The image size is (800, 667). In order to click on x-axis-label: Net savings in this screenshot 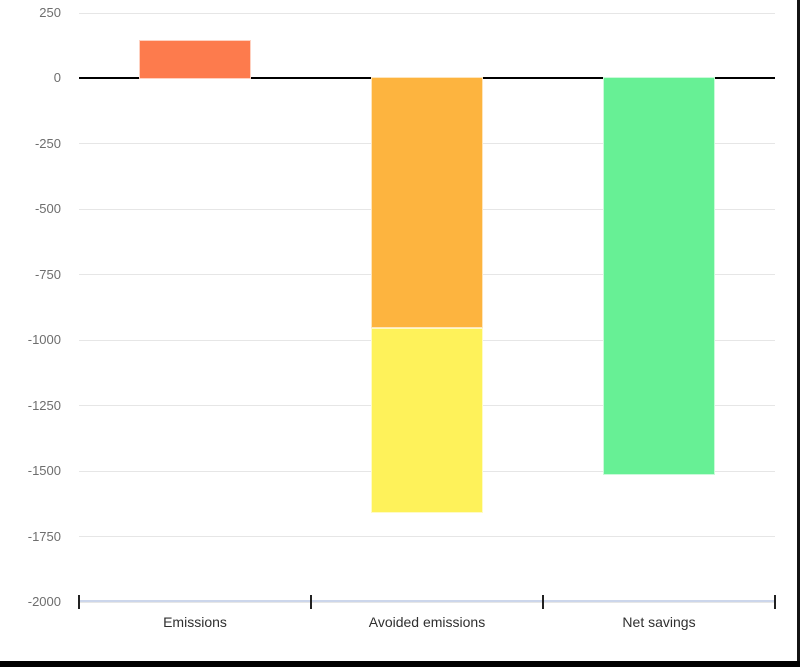, I will do `click(659, 622)`.